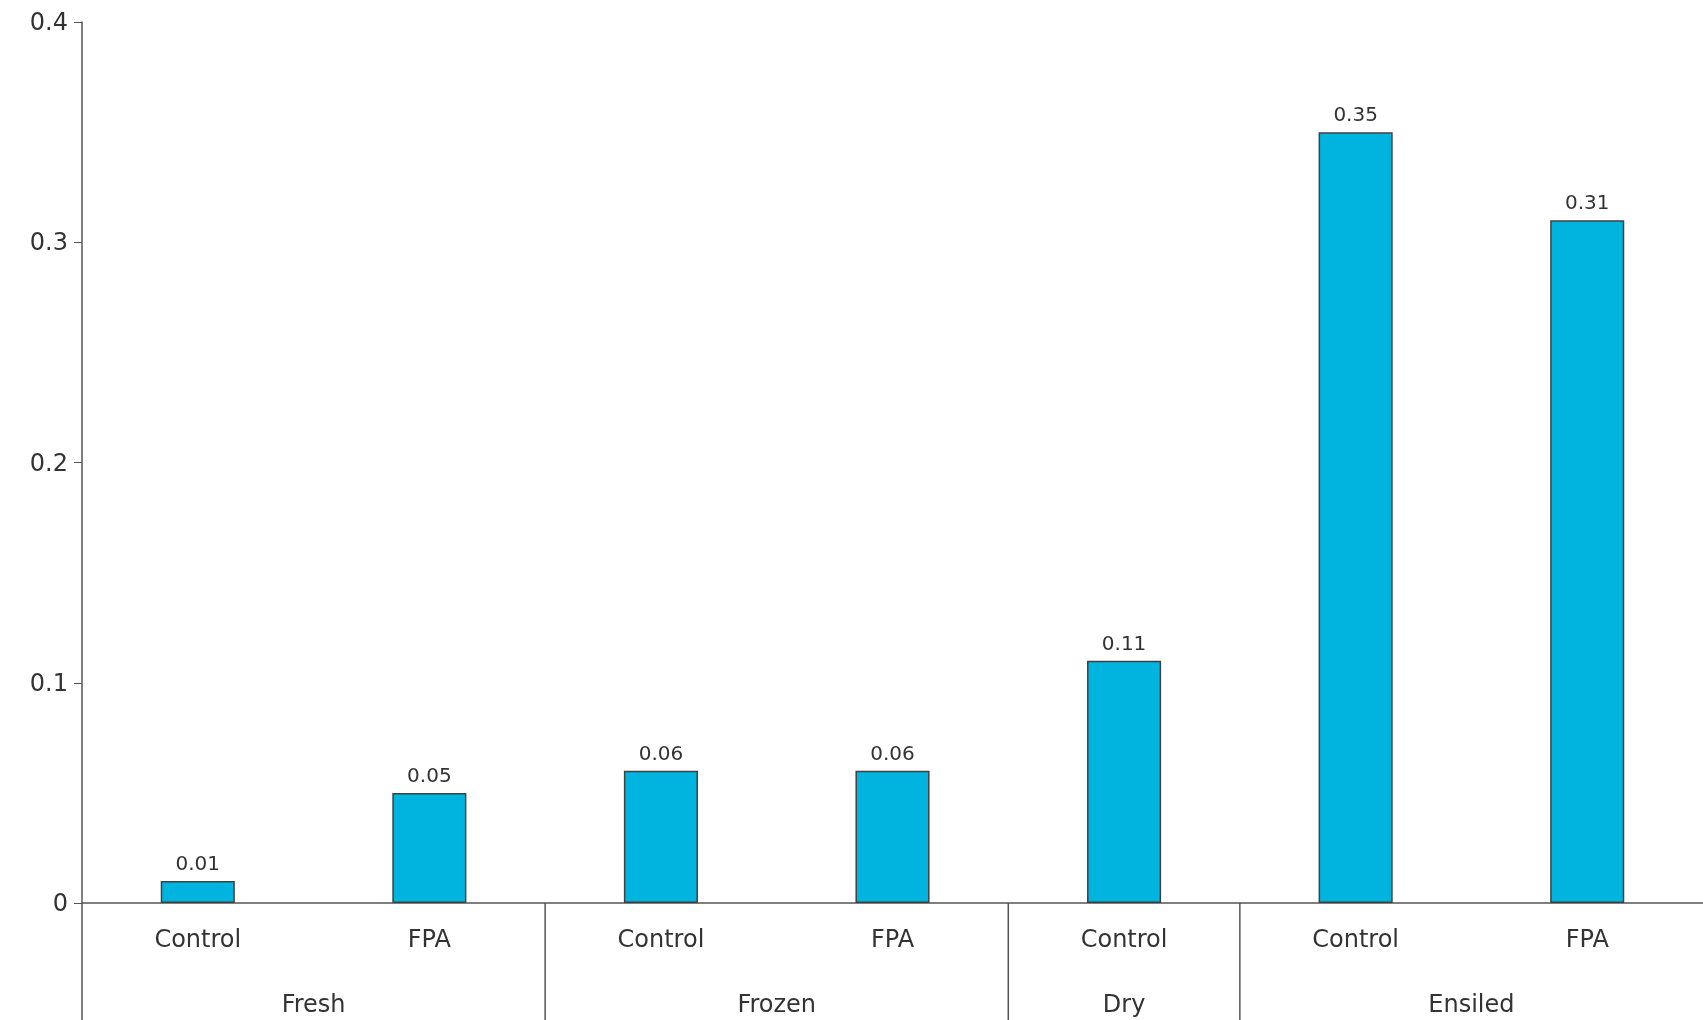  I want to click on y-tick-label: 0.3, so click(48, 242).